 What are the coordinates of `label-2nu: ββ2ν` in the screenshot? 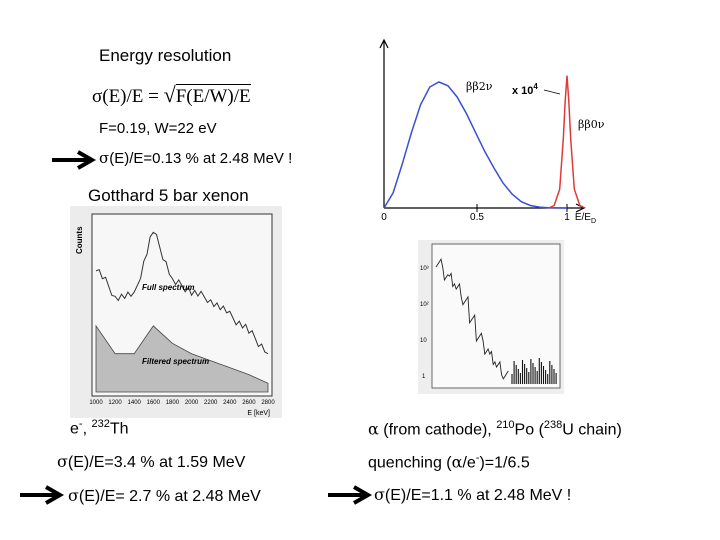 It's located at (479, 86).